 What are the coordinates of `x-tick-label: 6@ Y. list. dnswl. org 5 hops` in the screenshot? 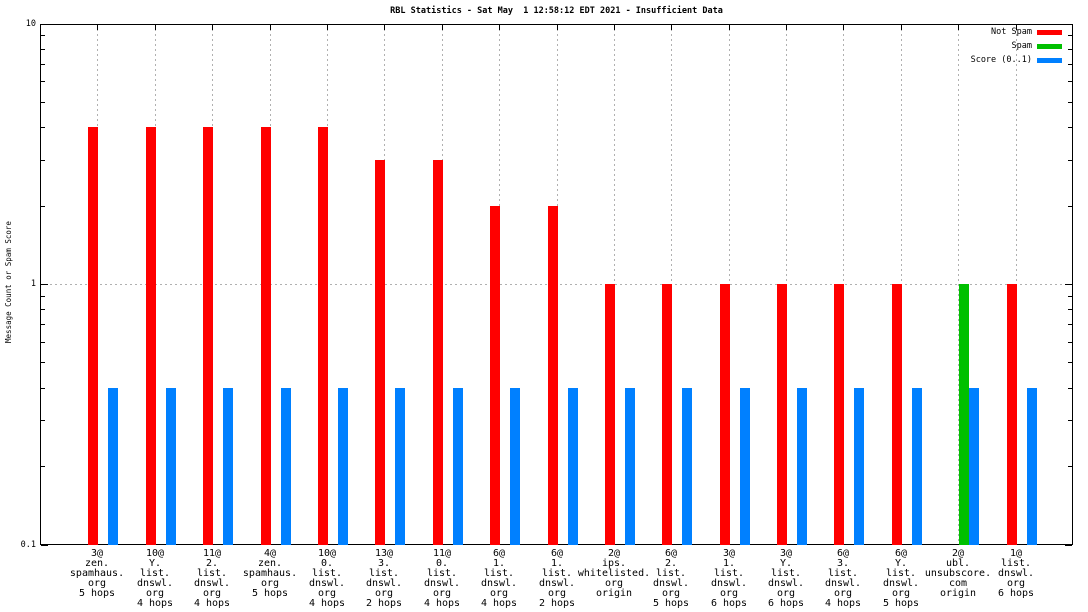 It's located at (901, 579).